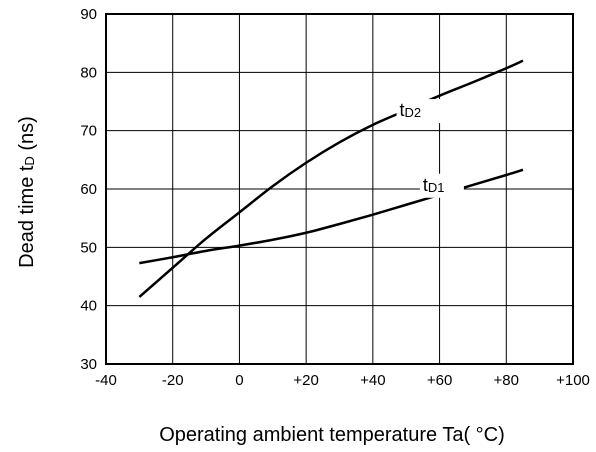 The image size is (596, 452). I want to click on x-tick-label: 0, so click(239, 380).